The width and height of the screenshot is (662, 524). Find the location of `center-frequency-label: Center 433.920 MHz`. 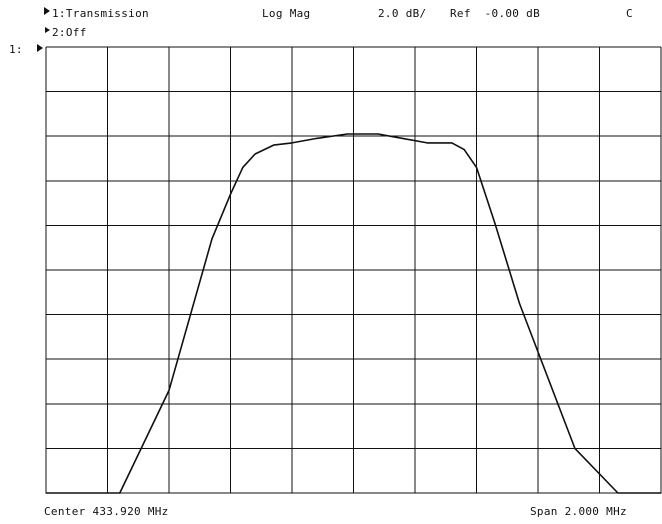

center-frequency-label: Center 433.920 MHz is located at coordinates (106, 511).